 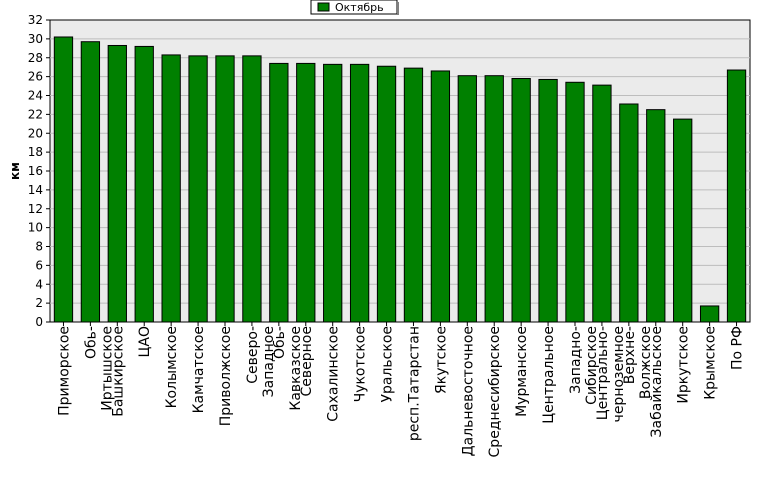 I want to click on y-tick-label: 6, so click(x=39, y=265).